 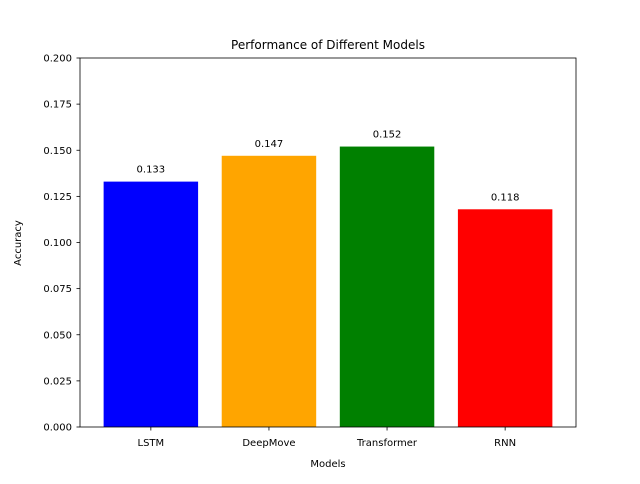 What do you see at coordinates (387, 135) in the screenshot?
I see `data-label-transformer: 0.152` at bounding box center [387, 135].